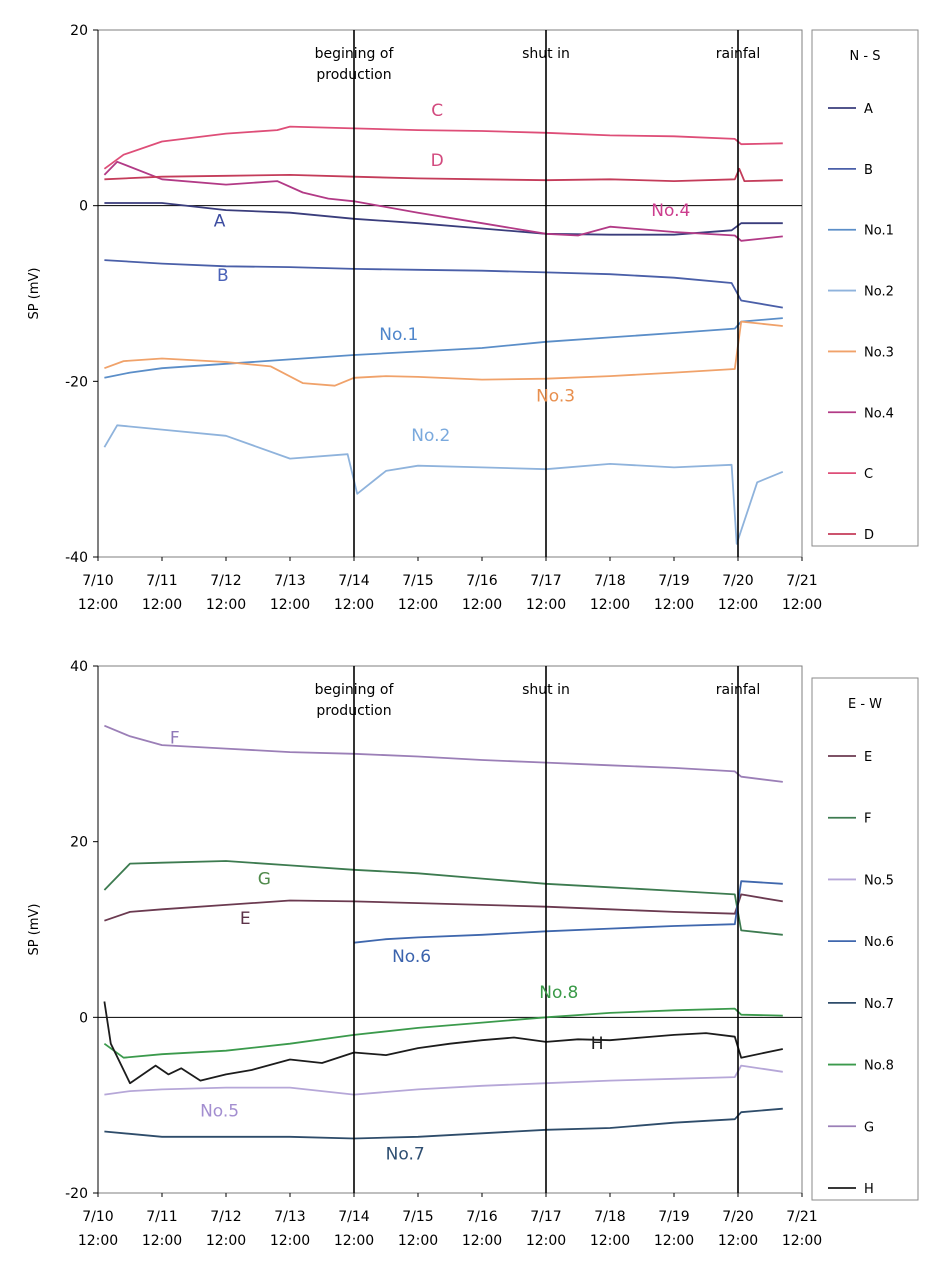 The width and height of the screenshot is (928, 1272). I want to click on series-line-no5, so click(443, 1080).